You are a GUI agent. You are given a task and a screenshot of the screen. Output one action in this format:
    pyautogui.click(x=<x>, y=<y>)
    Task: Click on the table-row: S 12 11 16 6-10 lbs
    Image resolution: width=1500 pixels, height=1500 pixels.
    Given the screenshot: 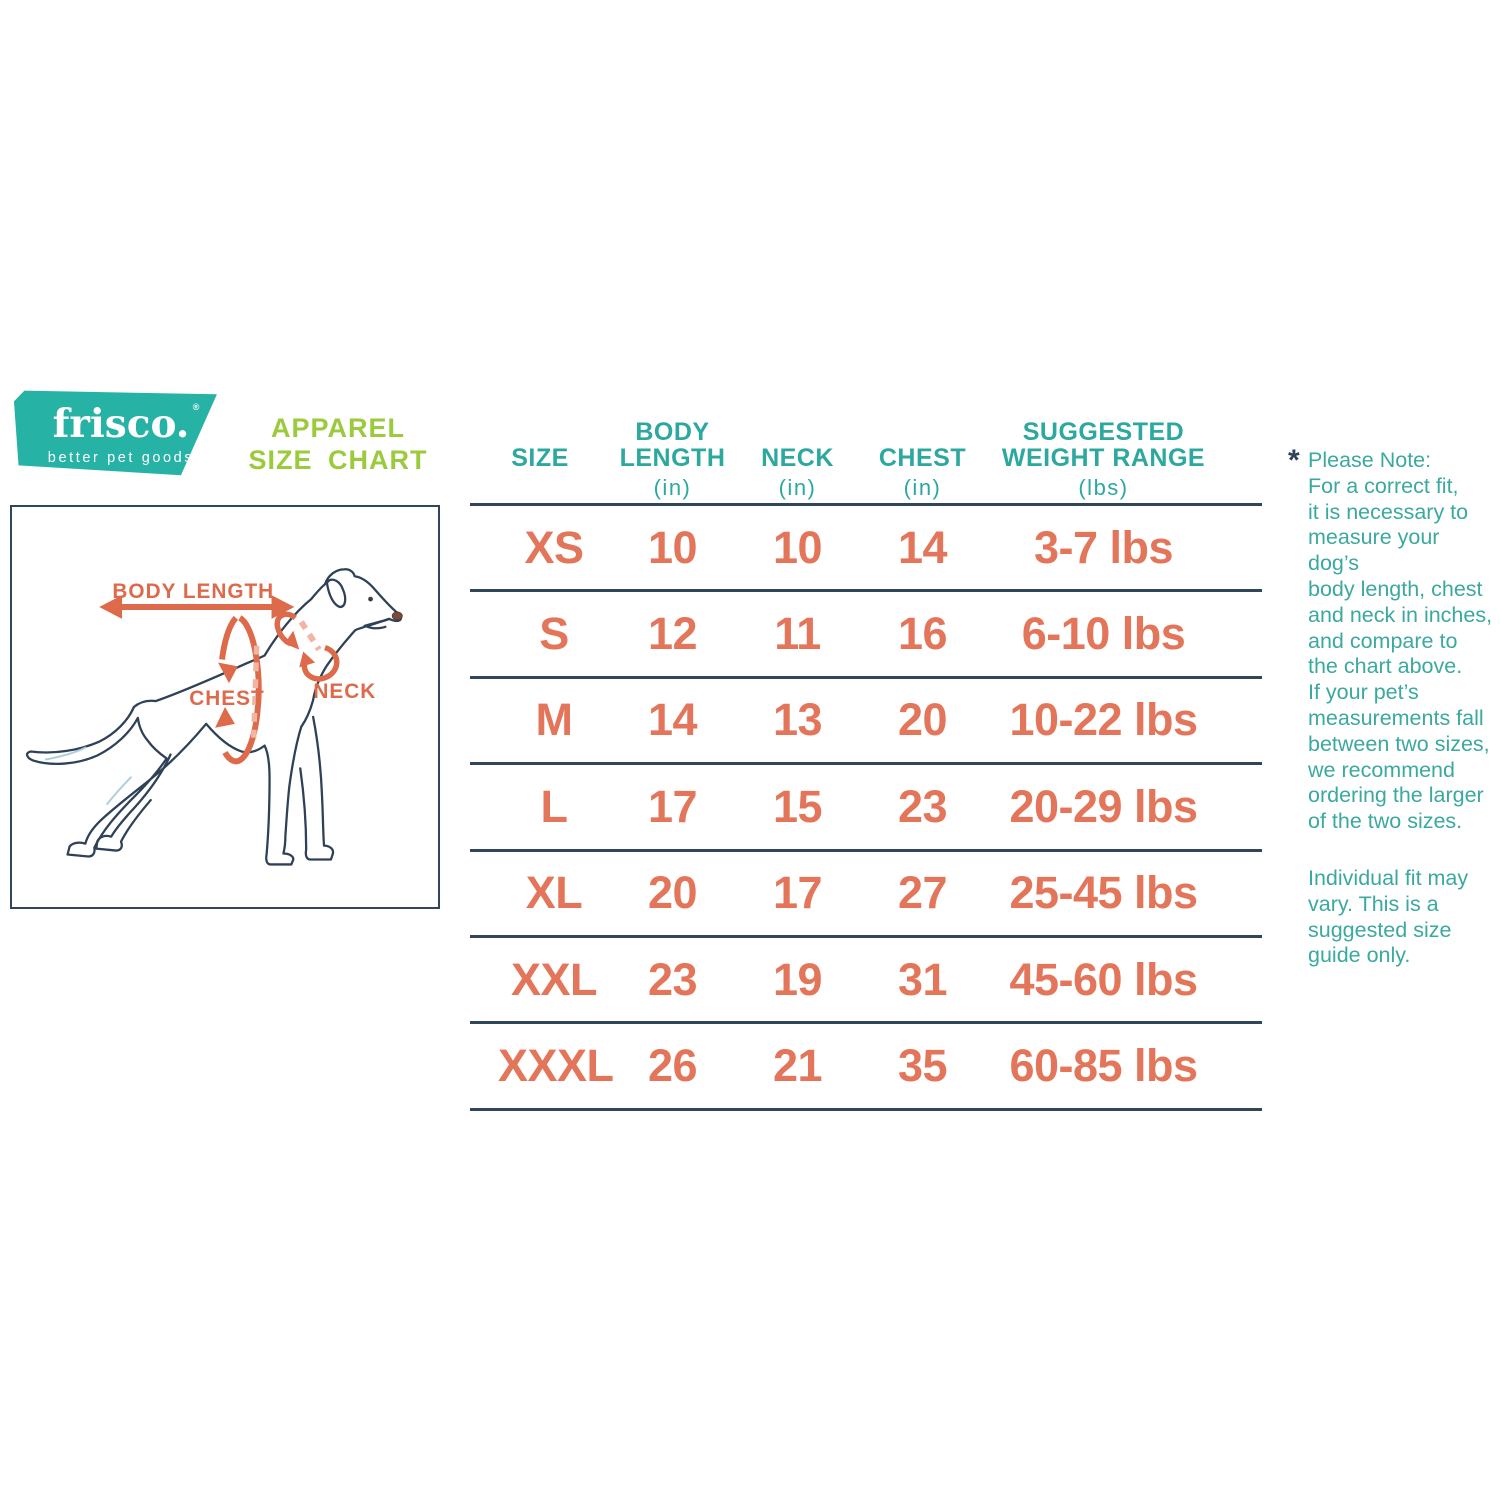 What is the action you would take?
    pyautogui.click(x=866, y=635)
    